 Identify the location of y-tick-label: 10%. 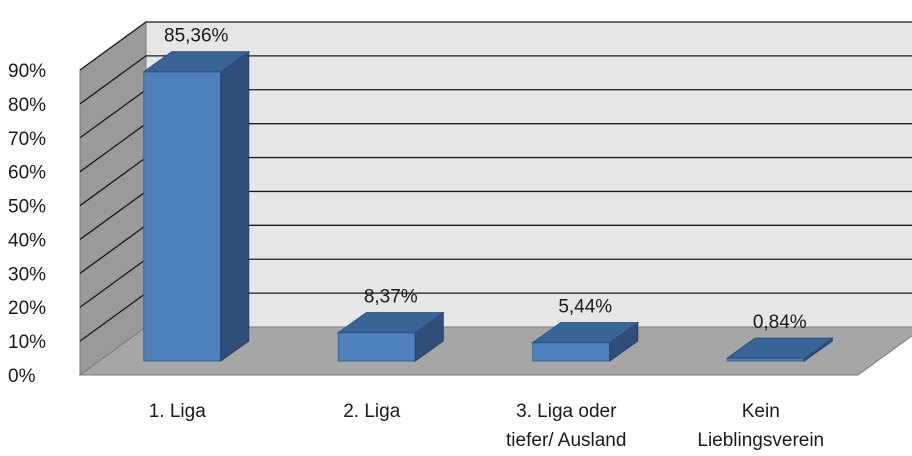
(27, 342).